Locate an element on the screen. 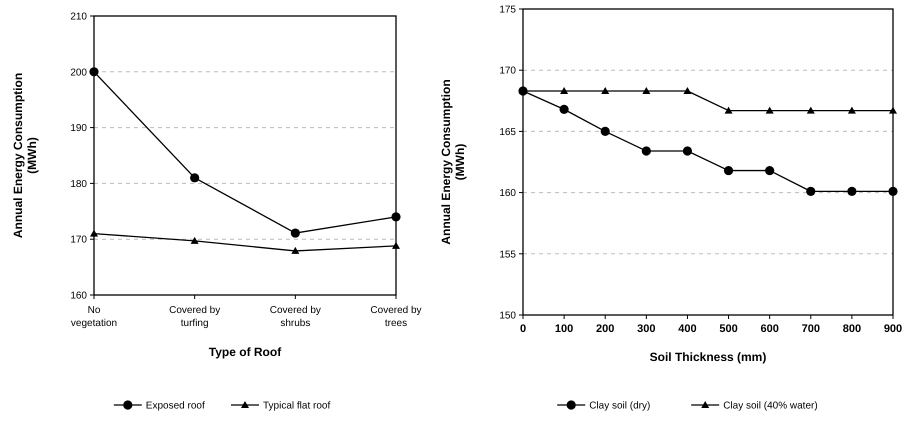 The width and height of the screenshot is (917, 425). x-axis-title: Soil Thickness (mm) is located at coordinates (708, 357).